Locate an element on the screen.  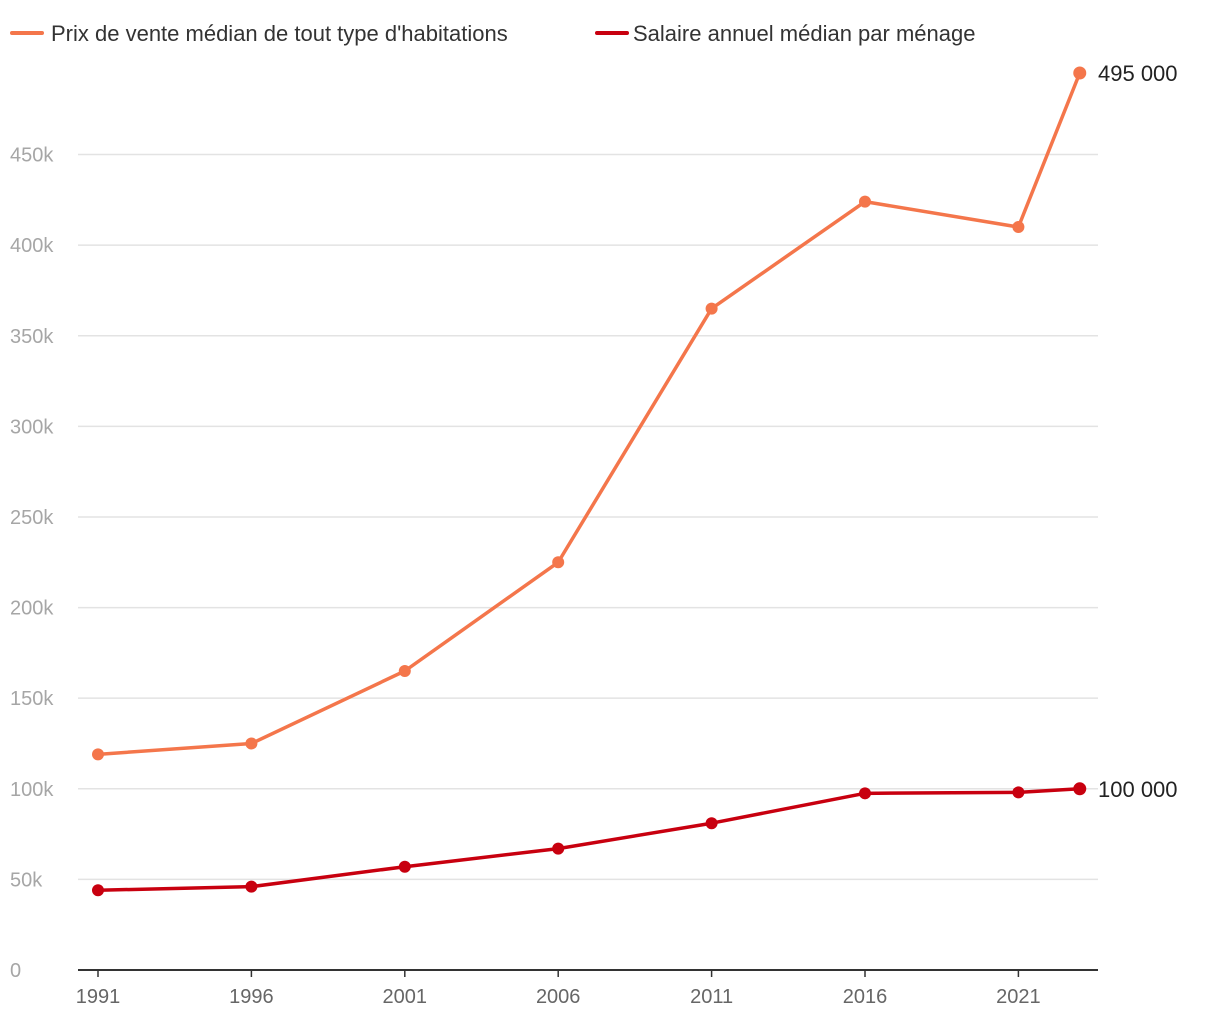
end-label-household-salary: 100 000 is located at coordinates (1138, 789).